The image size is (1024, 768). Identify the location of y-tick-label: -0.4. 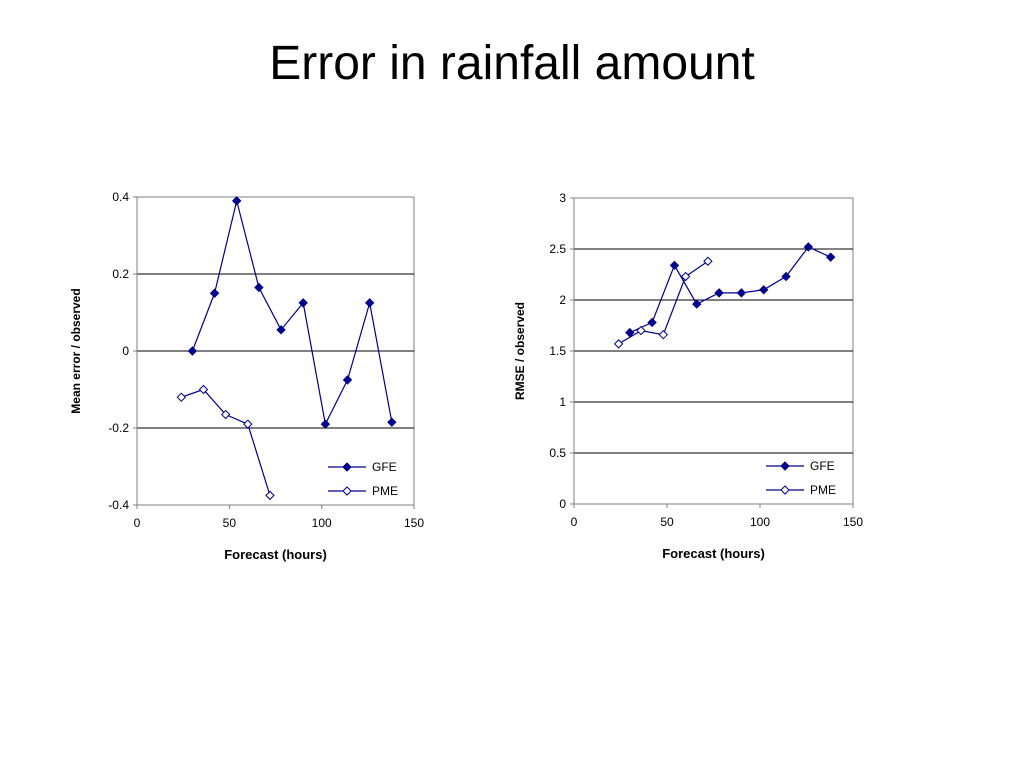
(118, 505).